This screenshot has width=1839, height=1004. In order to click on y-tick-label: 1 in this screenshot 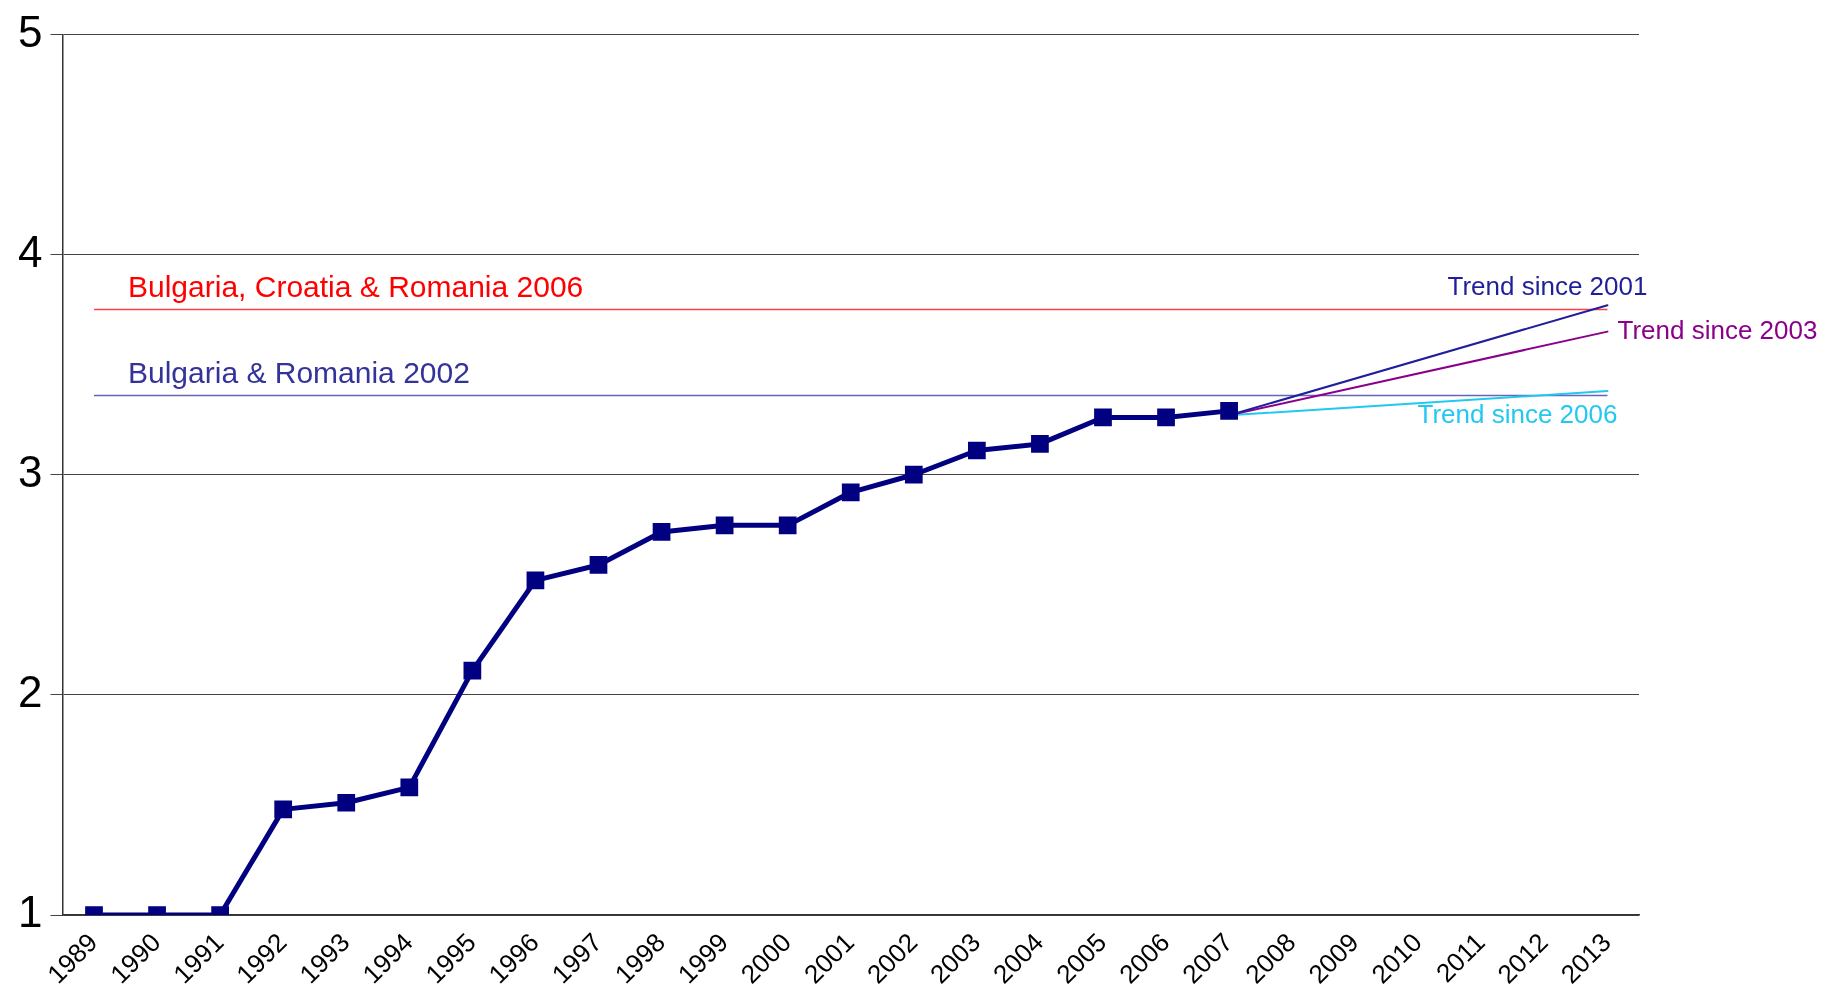, I will do `click(30, 912)`.